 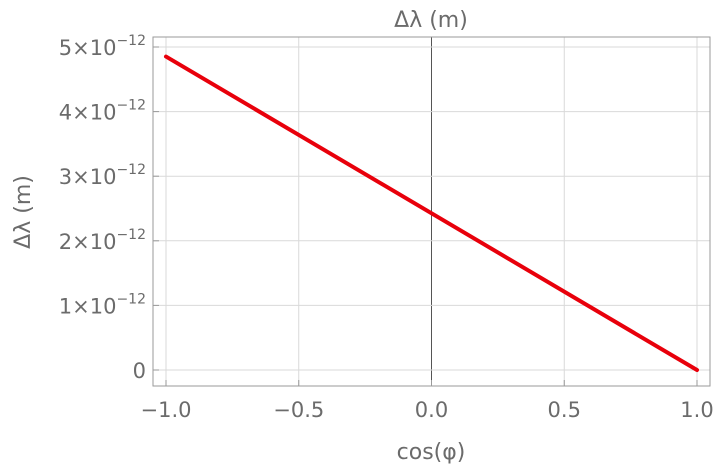 What do you see at coordinates (102, 240) in the screenshot?
I see `y-tick-label: 2×10⁻¹²` at bounding box center [102, 240].